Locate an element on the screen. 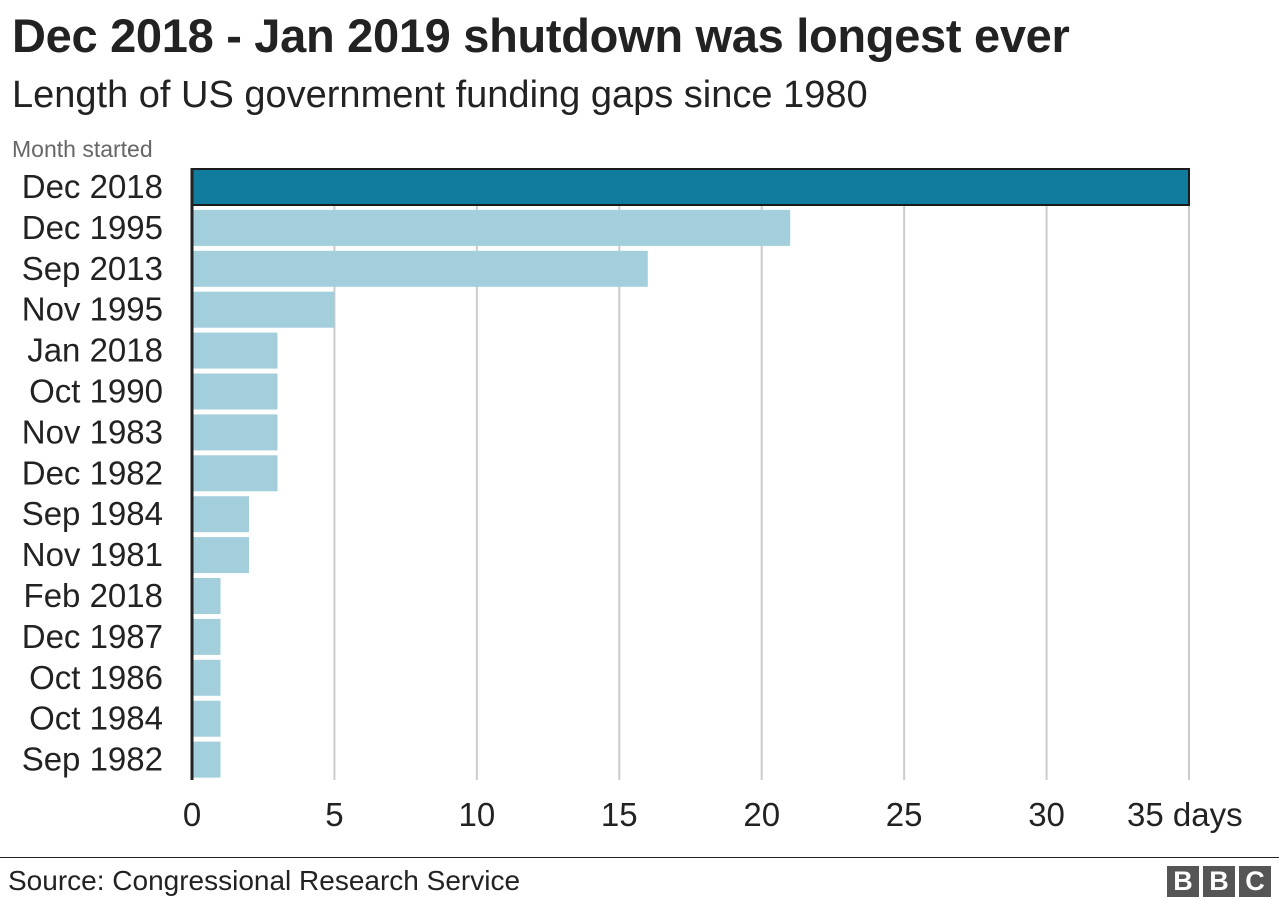 The image size is (1279, 900). category-label: Oct 1990 is located at coordinates (96, 391).